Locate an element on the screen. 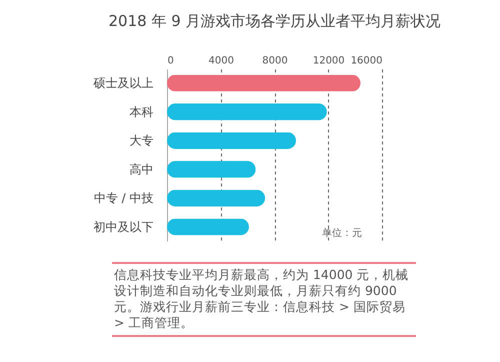 The width and height of the screenshot is (500, 362). chart-title: 2018 年 9 月游戏市场各学历从业者平均月薪状况 is located at coordinates (274, 21).